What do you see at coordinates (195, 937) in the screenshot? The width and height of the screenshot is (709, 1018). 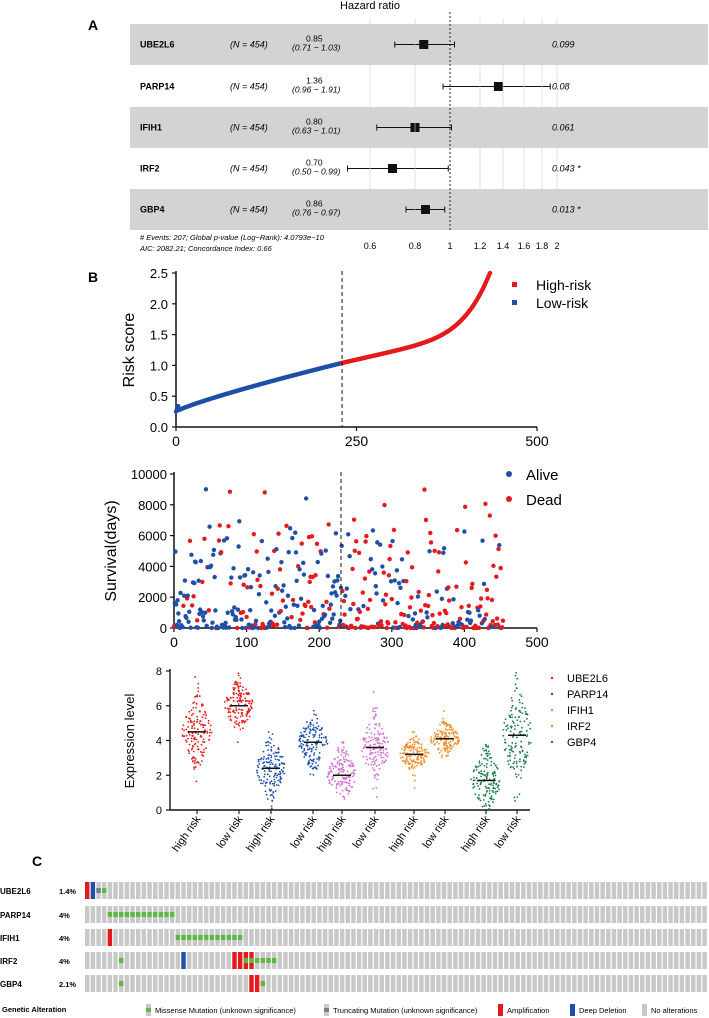 I see `onco-missense-mark` at bounding box center [195, 937].